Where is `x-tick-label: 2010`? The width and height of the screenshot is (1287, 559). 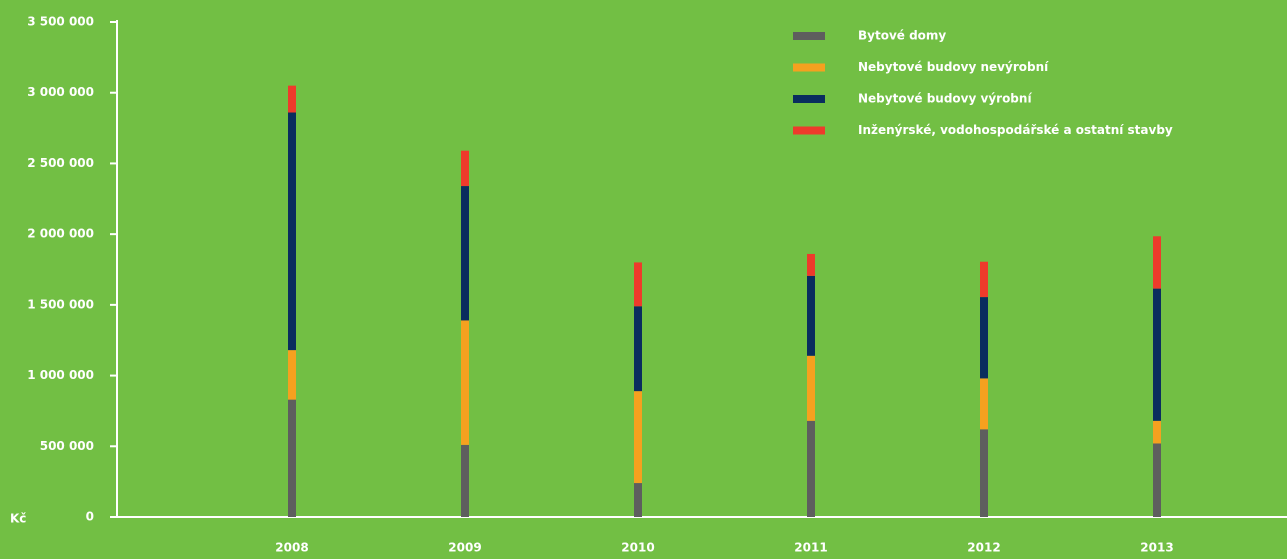 x-tick-label: 2010 is located at coordinates (637, 548).